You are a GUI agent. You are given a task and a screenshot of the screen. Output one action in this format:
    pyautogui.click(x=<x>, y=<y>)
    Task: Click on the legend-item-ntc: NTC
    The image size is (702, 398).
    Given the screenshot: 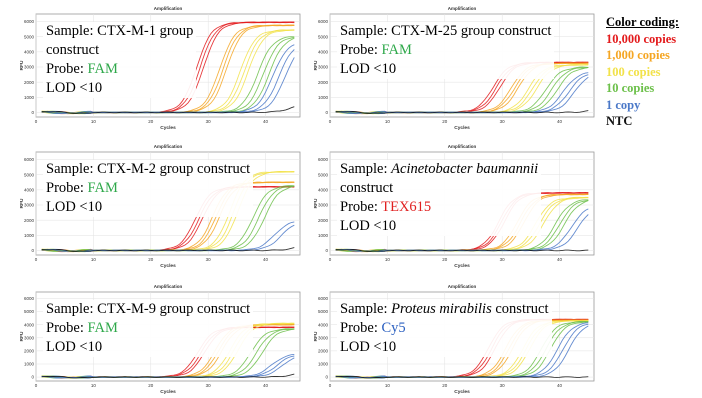 What is the action you would take?
    pyautogui.click(x=619, y=121)
    